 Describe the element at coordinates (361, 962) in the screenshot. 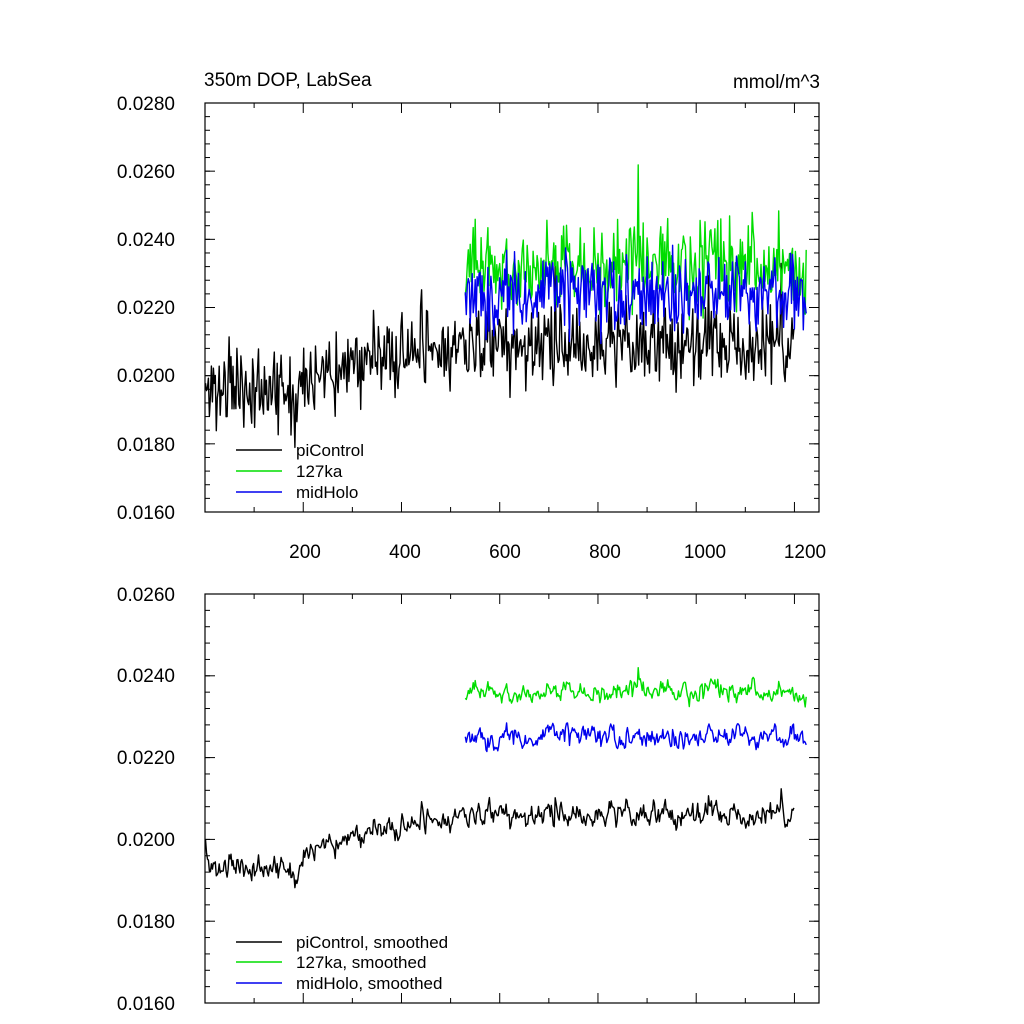

I see `legend-label-127ka-smoothed: 127ka, smoothed` at that location.